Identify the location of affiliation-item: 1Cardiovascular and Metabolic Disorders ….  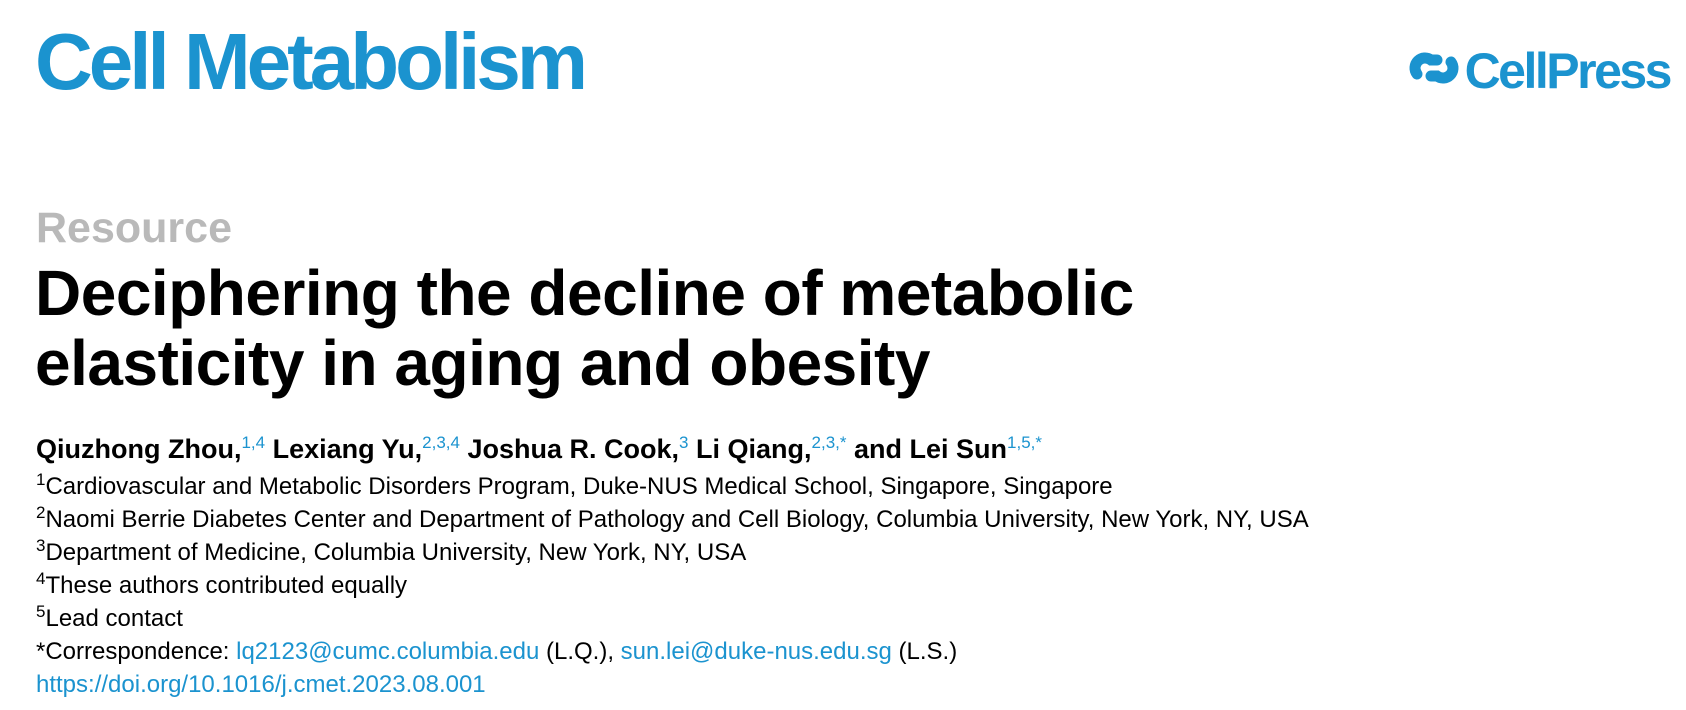
(672, 486).